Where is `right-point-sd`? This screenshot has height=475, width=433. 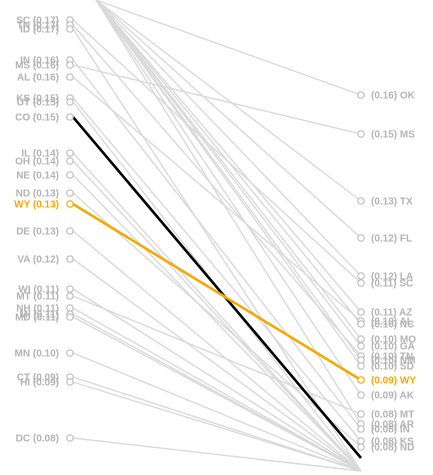 right-point-sd is located at coordinates (361, 366).